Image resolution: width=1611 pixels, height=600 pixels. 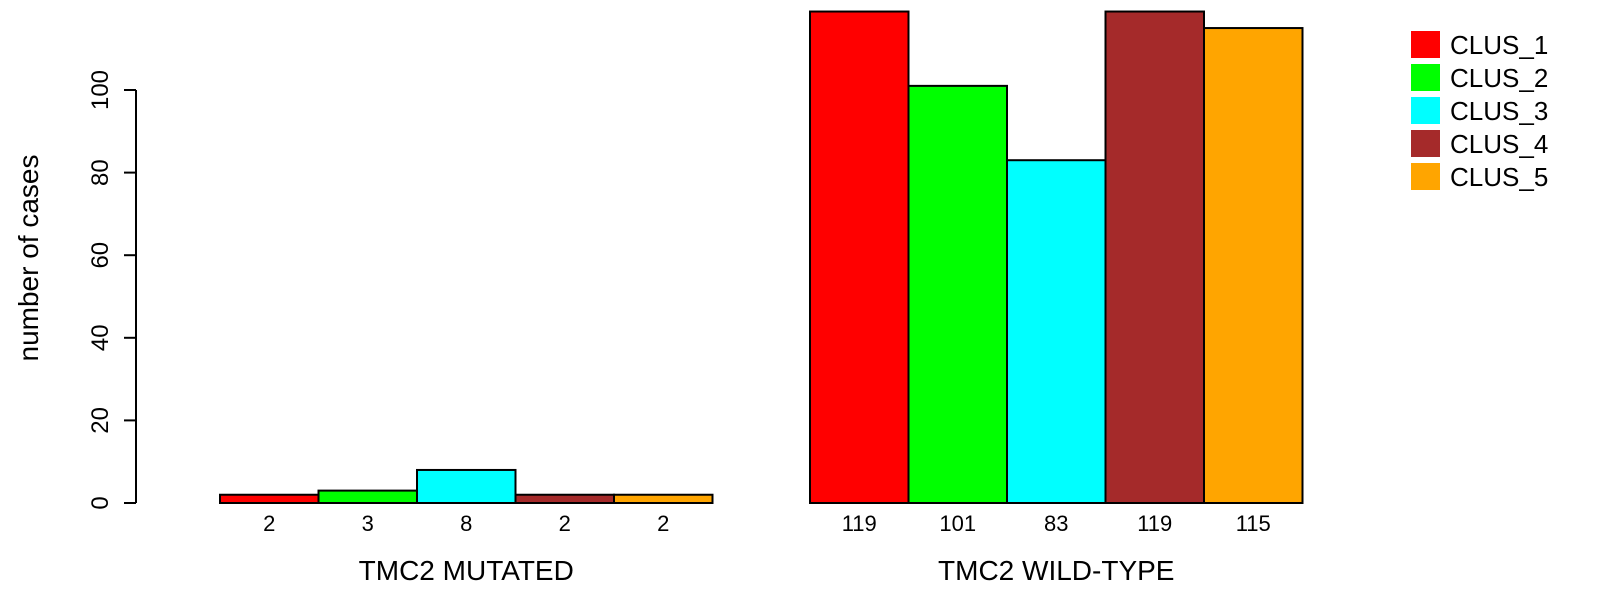 I want to click on group-label: TMC2 WILD-TYPE, so click(x=1056, y=570).